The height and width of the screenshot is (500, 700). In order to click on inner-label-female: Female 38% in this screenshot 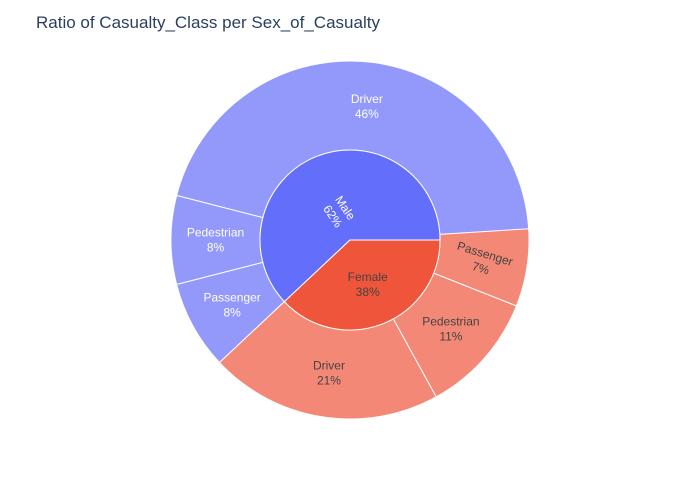, I will do `click(368, 284)`.